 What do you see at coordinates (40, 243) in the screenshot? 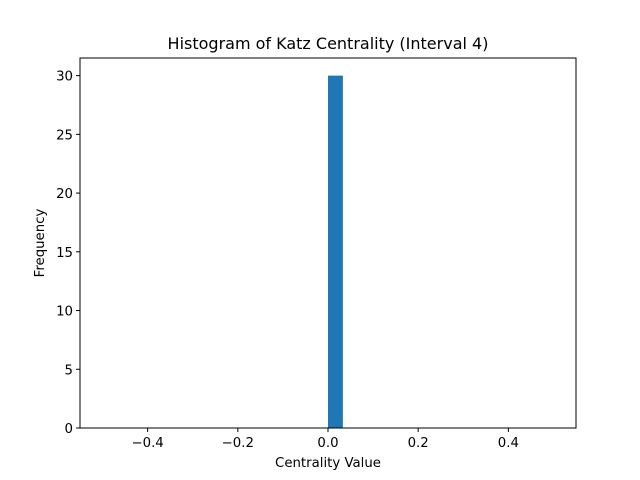
I see `y-axis-label: Frequency` at bounding box center [40, 243].